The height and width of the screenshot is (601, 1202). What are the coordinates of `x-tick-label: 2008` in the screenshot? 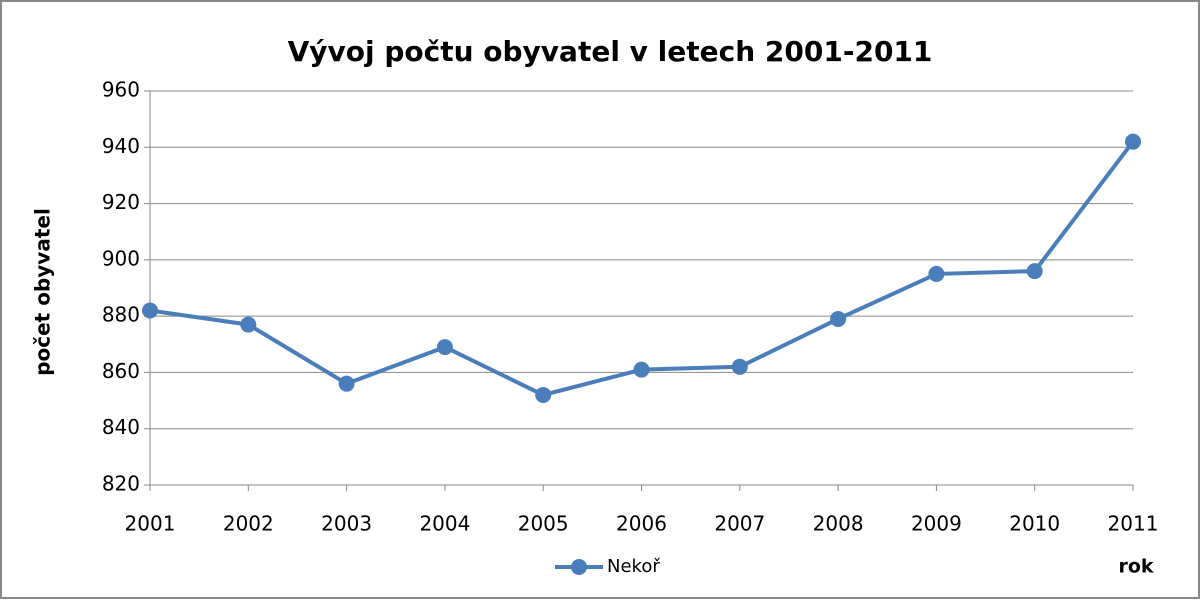 It's located at (838, 524).